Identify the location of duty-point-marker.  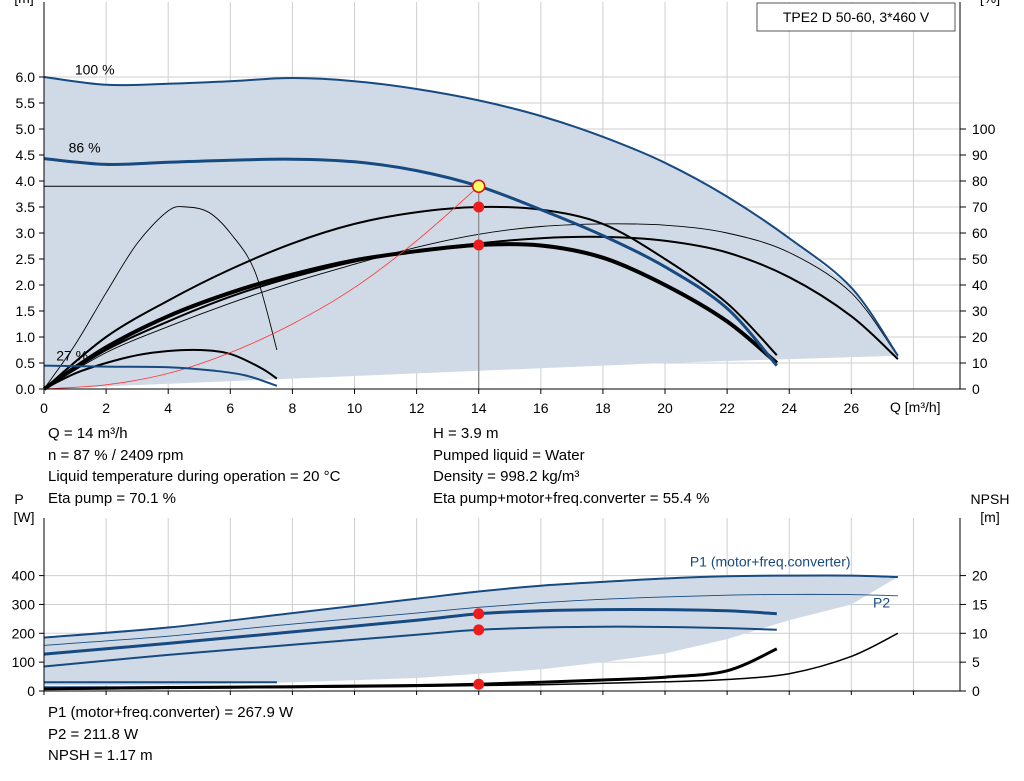
(478, 186).